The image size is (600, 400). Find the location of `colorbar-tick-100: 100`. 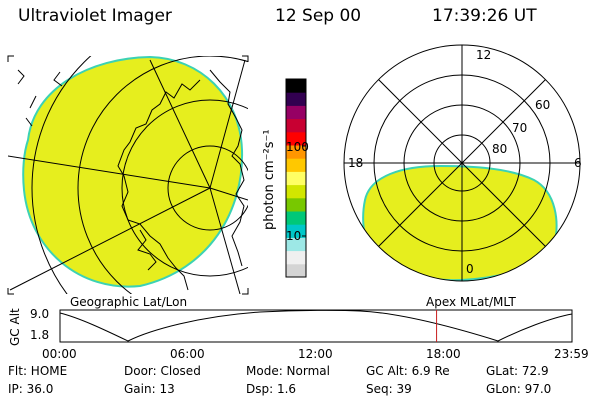

colorbar-tick-100: 100 is located at coordinates (297, 147).